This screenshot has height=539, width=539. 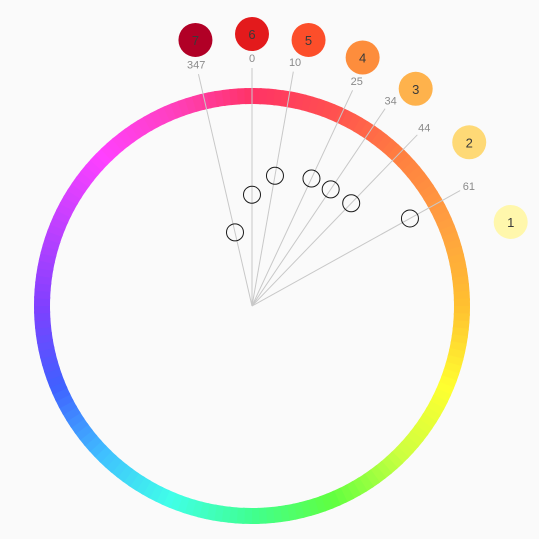 What do you see at coordinates (252, 59) in the screenshot?
I see `hue-degree-label: 0` at bounding box center [252, 59].